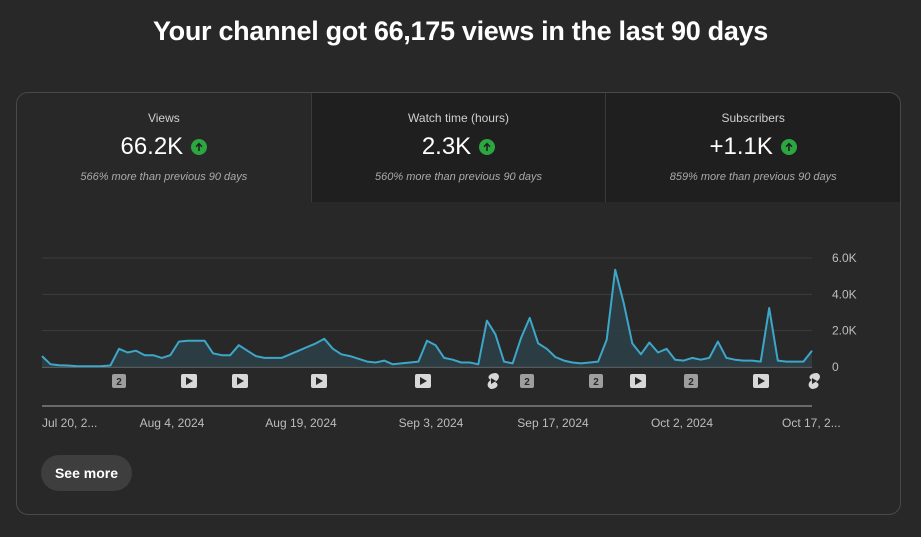 The height and width of the screenshot is (537, 921). I want to click on y-tick-label: 4.0K, so click(844, 294).